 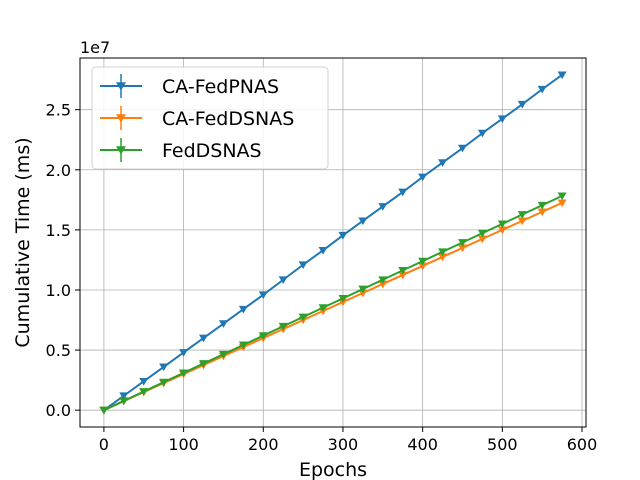 What do you see at coordinates (343, 444) in the screenshot?
I see `x-tick-label: 300` at bounding box center [343, 444].